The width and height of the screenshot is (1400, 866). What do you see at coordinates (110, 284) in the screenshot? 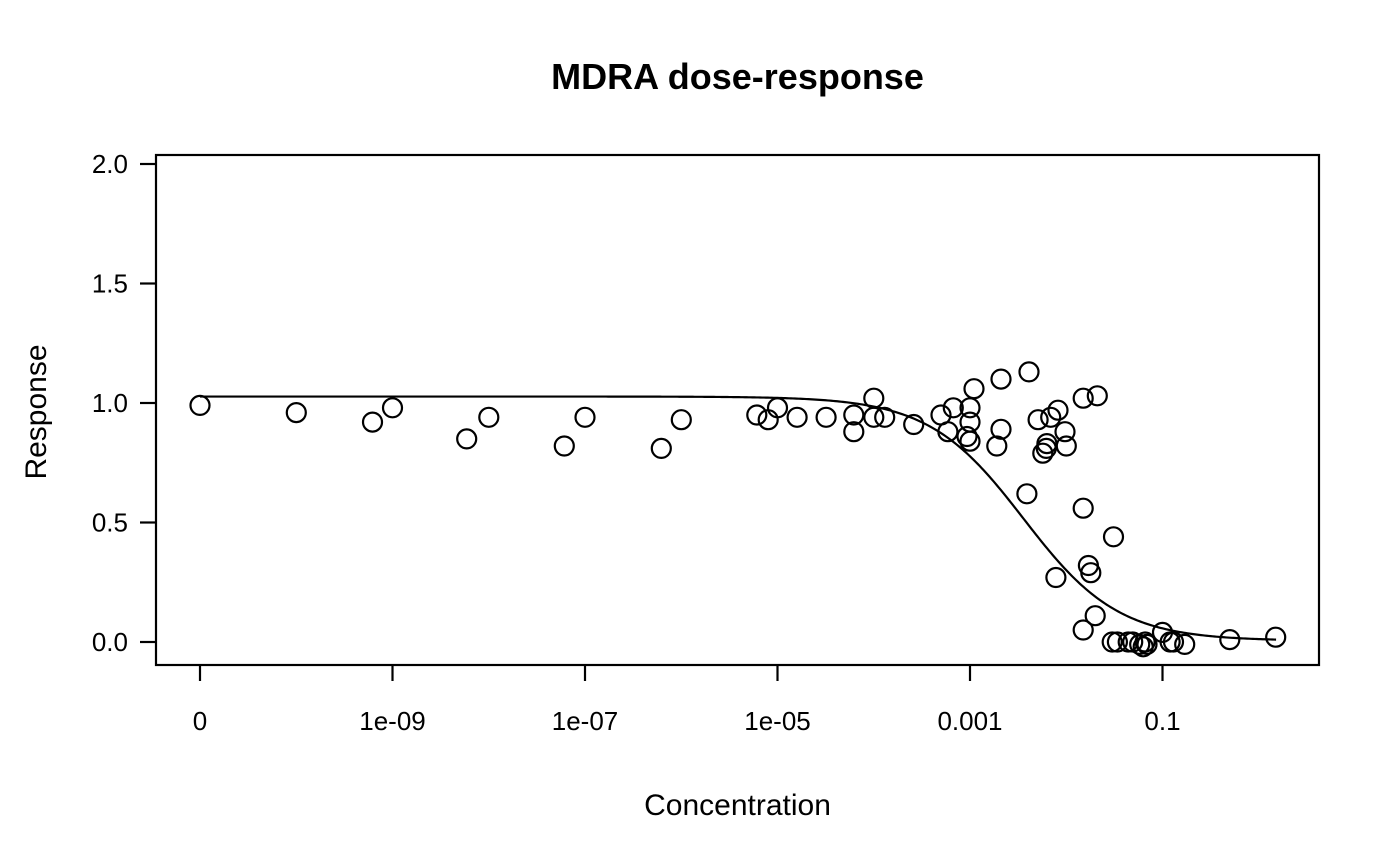
I see `y-tick-label: 1.5` at bounding box center [110, 284].